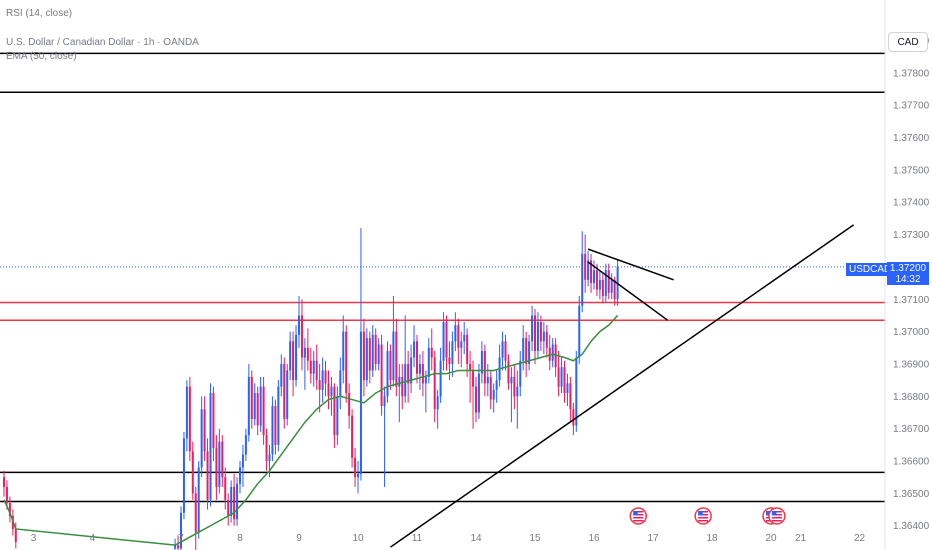 The width and height of the screenshot is (932, 550). Describe the element at coordinates (448, 538) in the screenshot. I see `time-axis: 3 4 7 8 9 10 11 14 15 16 17 18 20 21 22` at that location.